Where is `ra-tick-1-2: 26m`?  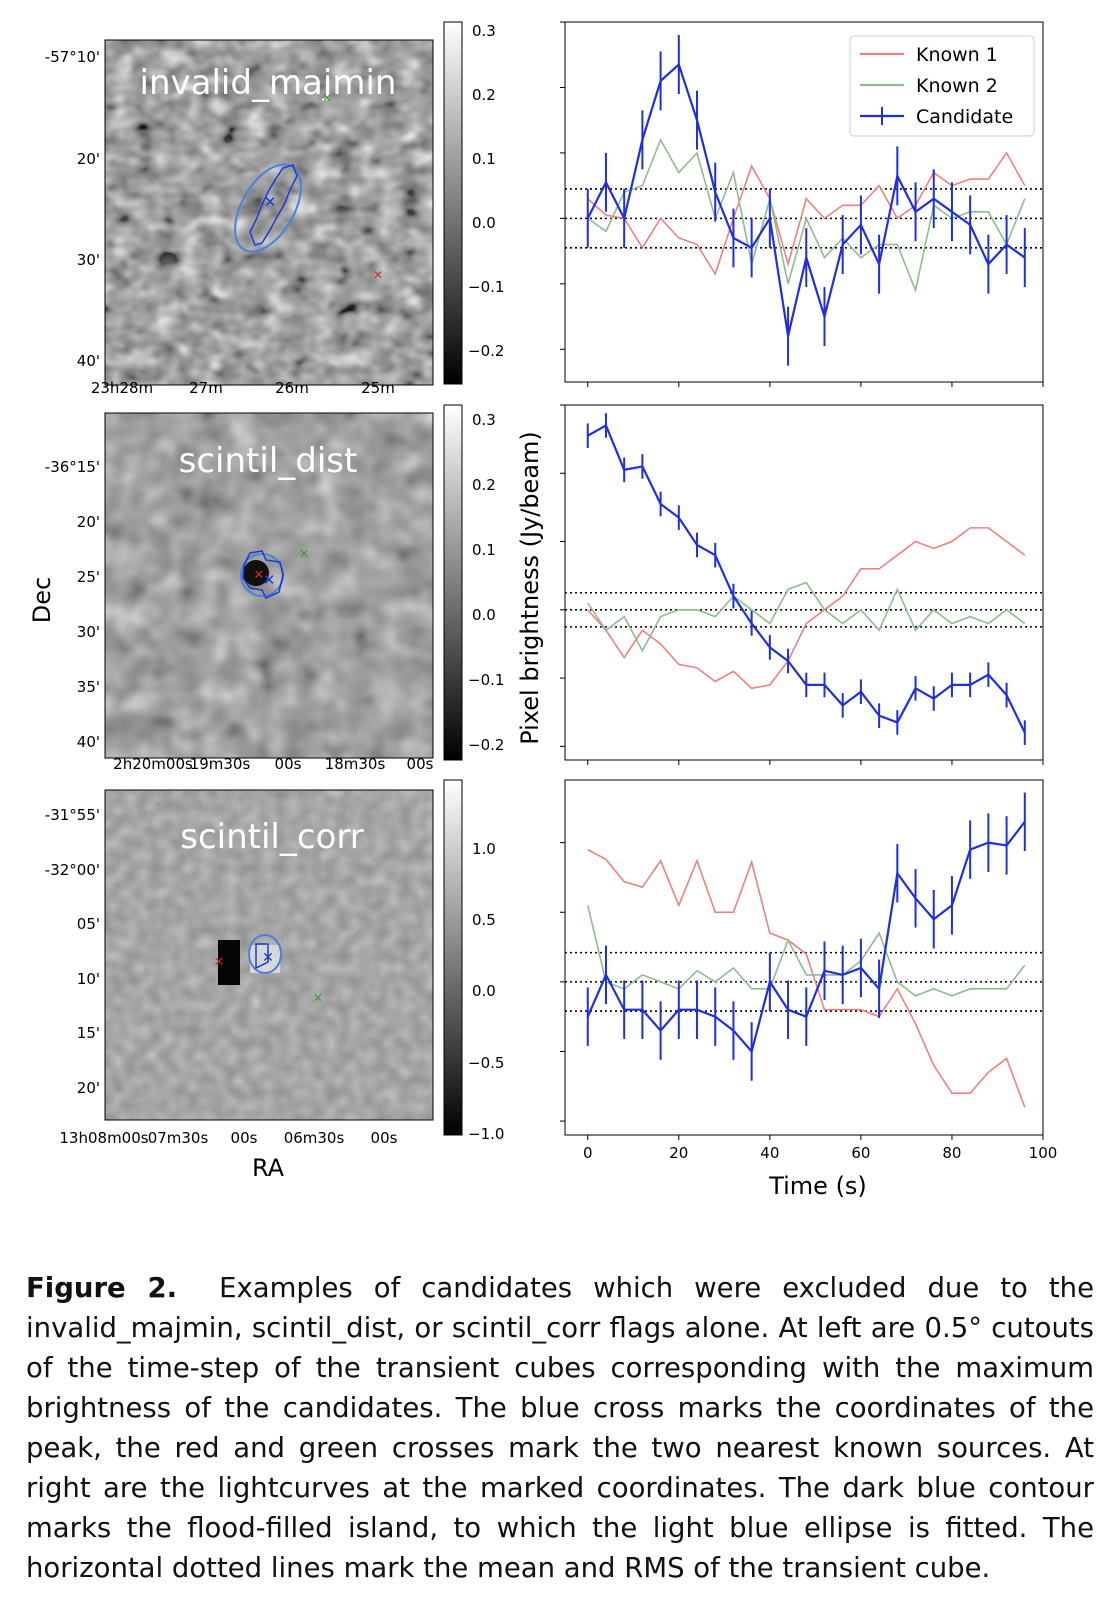
ra-tick-1-2: 26m is located at coordinates (292, 388).